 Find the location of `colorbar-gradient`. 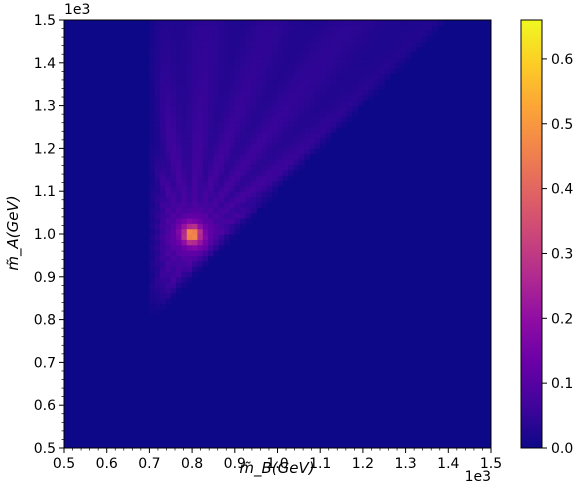

colorbar-gradient is located at coordinates (531, 234).